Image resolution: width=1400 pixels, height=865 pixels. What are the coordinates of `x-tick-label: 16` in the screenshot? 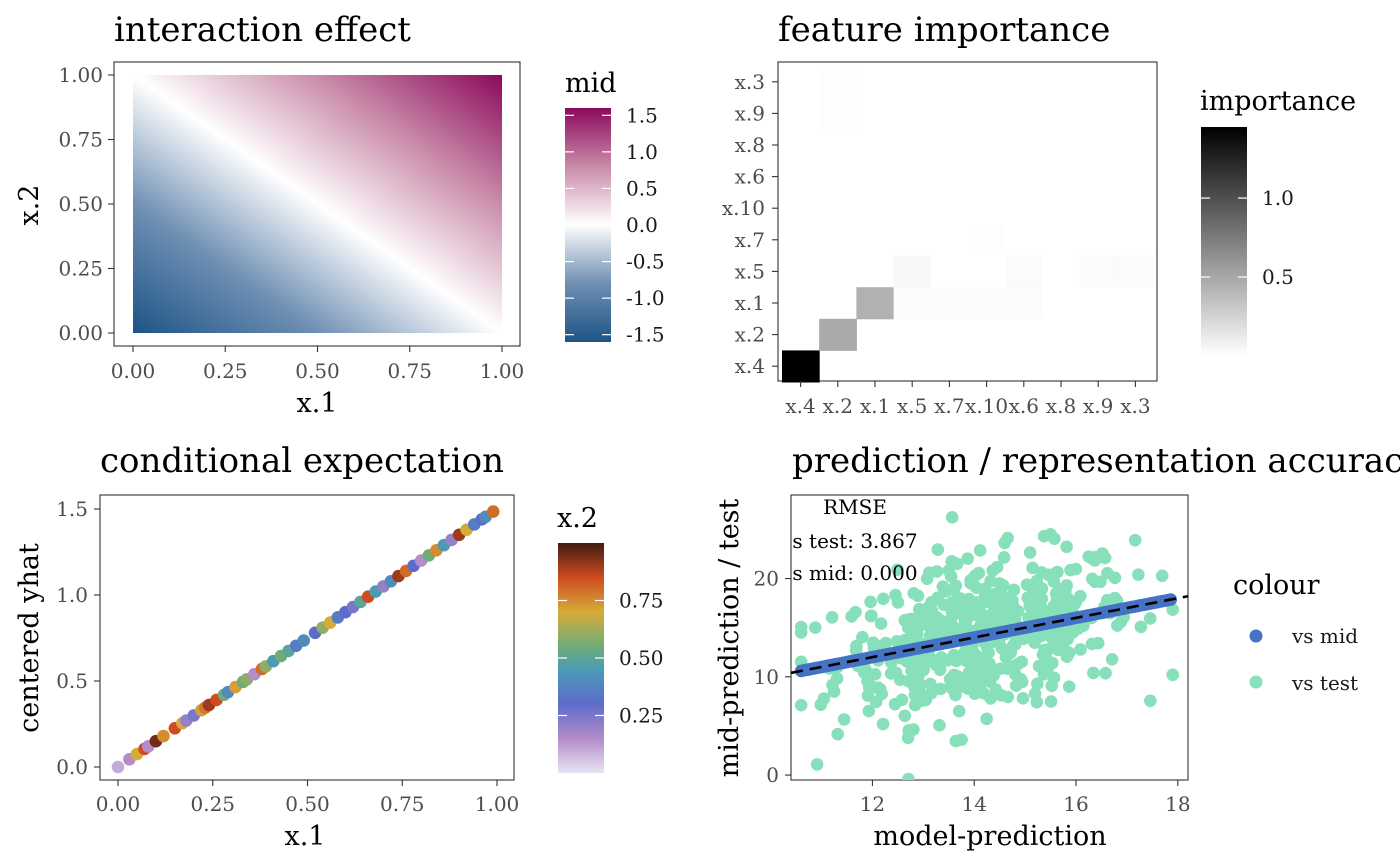 It's located at (1075, 804).